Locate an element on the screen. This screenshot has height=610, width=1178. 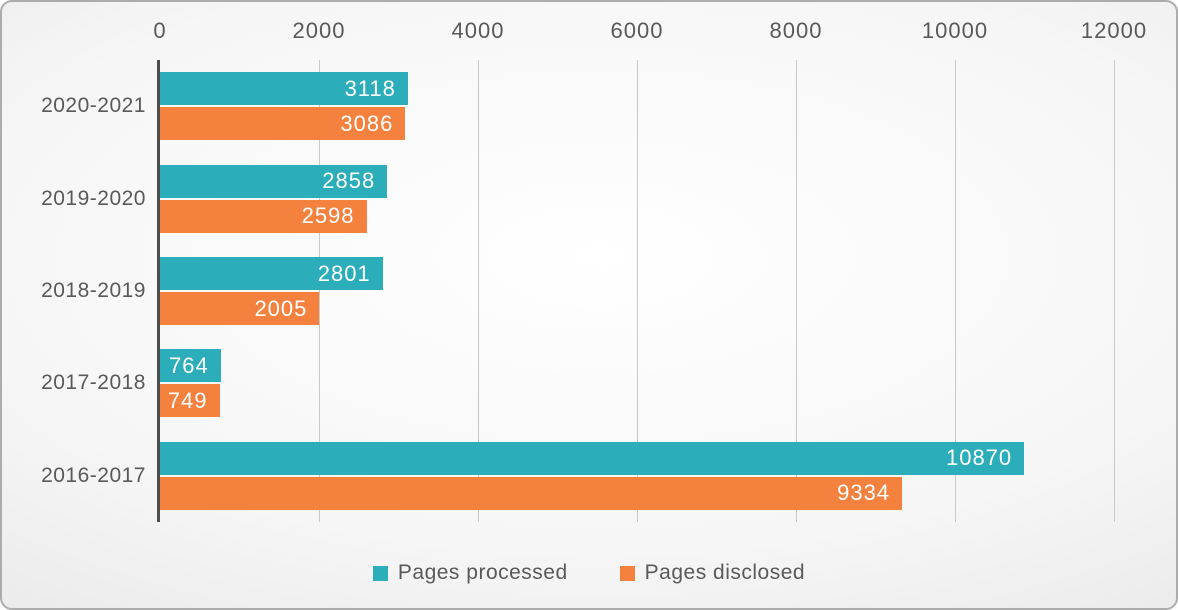
bar-pages-disclosed: 9334 is located at coordinates (531, 493).